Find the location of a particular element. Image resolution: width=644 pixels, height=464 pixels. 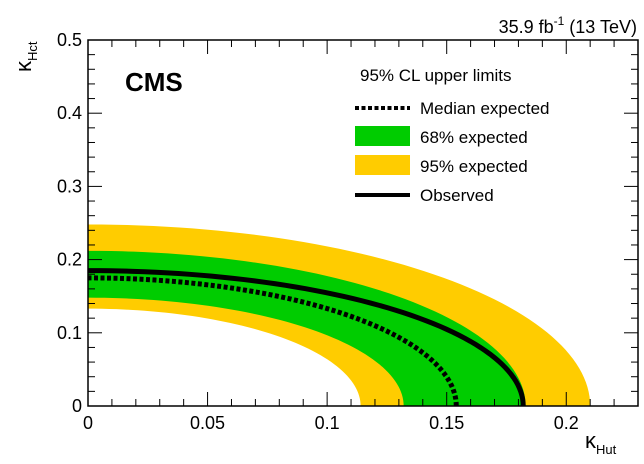

x-tick-label: 0.05 is located at coordinates (207, 423).